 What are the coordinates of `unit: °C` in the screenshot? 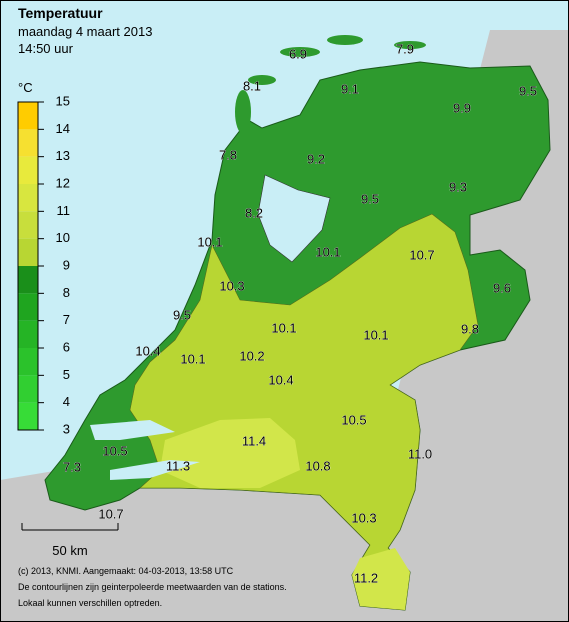 It's located at (25, 87).